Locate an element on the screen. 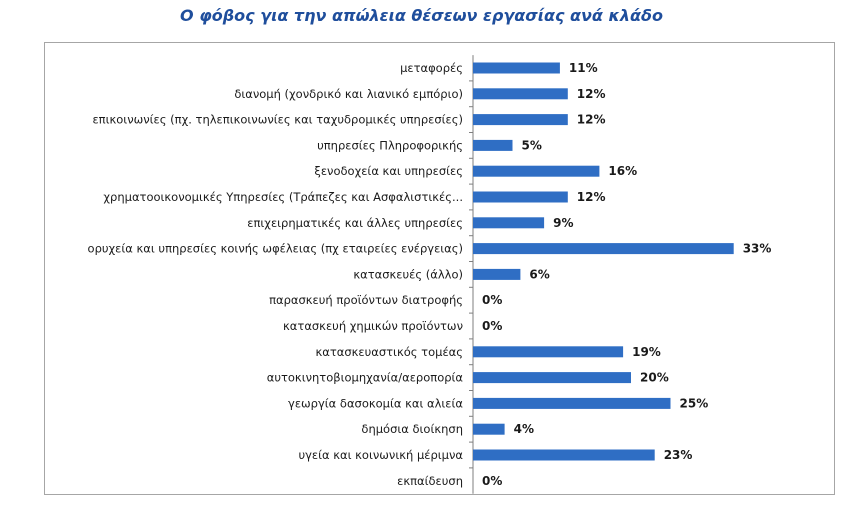 The width and height of the screenshot is (843, 521). category-label: παρασκευή προϊόντων διατροφής is located at coordinates (366, 300).